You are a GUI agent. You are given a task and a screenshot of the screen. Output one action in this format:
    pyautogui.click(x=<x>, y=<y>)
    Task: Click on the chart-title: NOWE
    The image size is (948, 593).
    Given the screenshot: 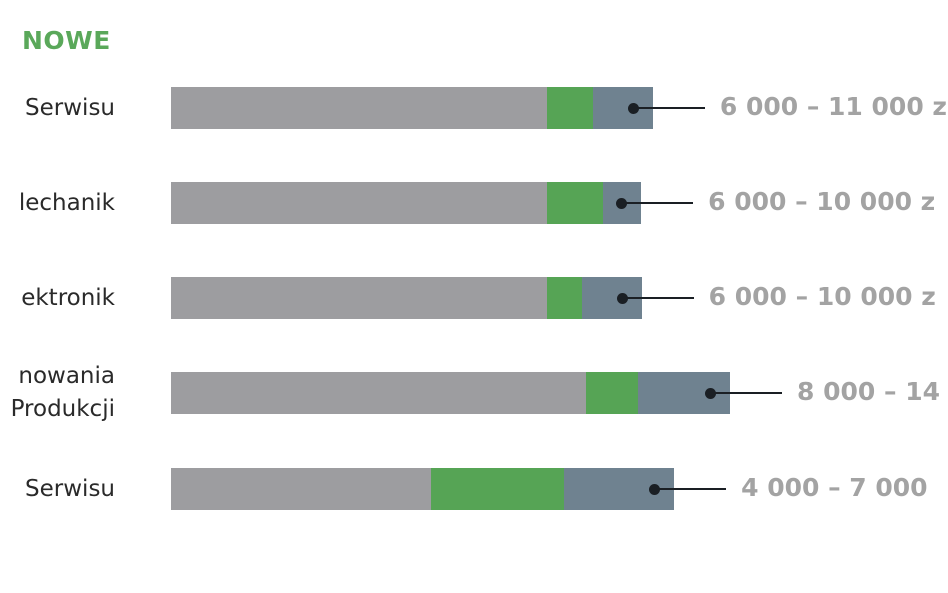 What is the action you would take?
    pyautogui.click(x=66, y=40)
    